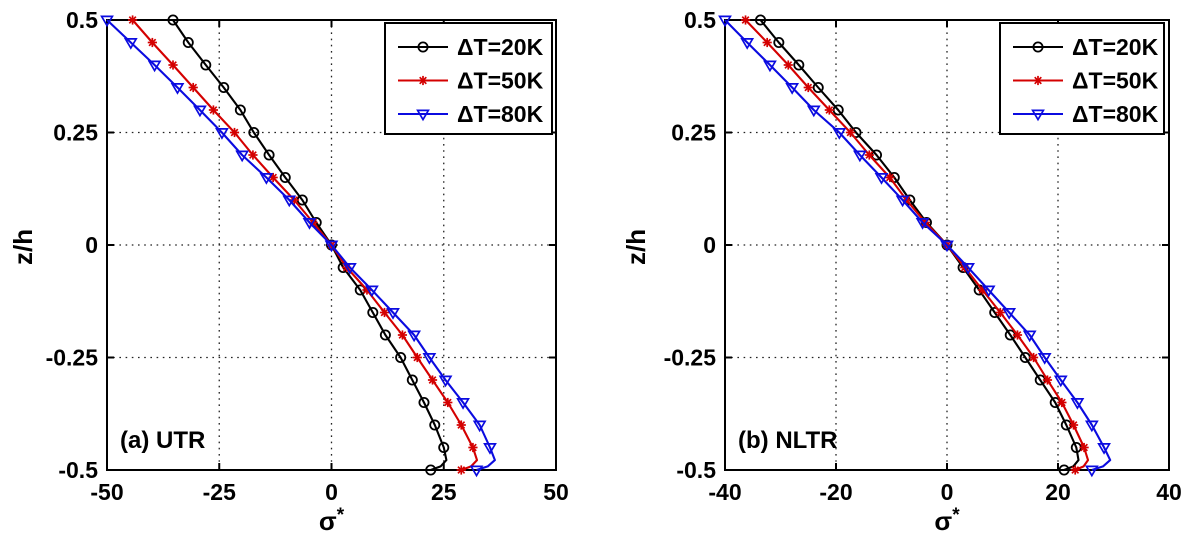 This screenshot has height=539, width=1199. Describe the element at coordinates (1169, 492) in the screenshot. I see `x-tick-label: 40` at that location.